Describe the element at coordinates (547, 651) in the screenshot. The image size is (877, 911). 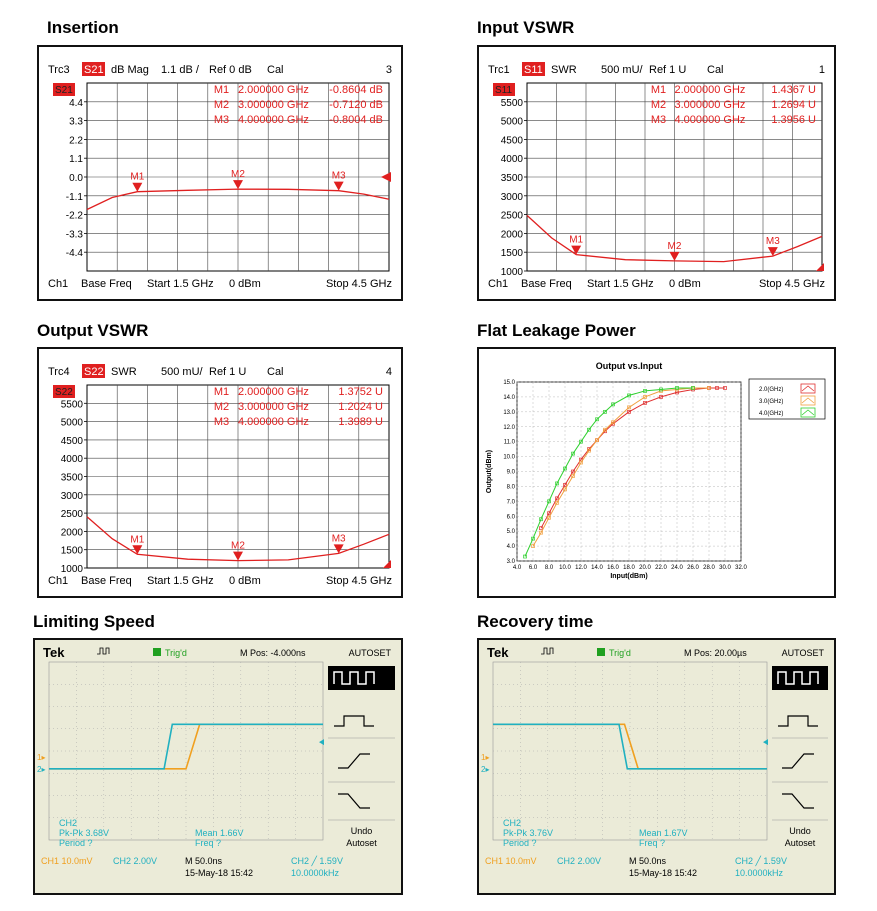
I see `pulse-icon` at that location.